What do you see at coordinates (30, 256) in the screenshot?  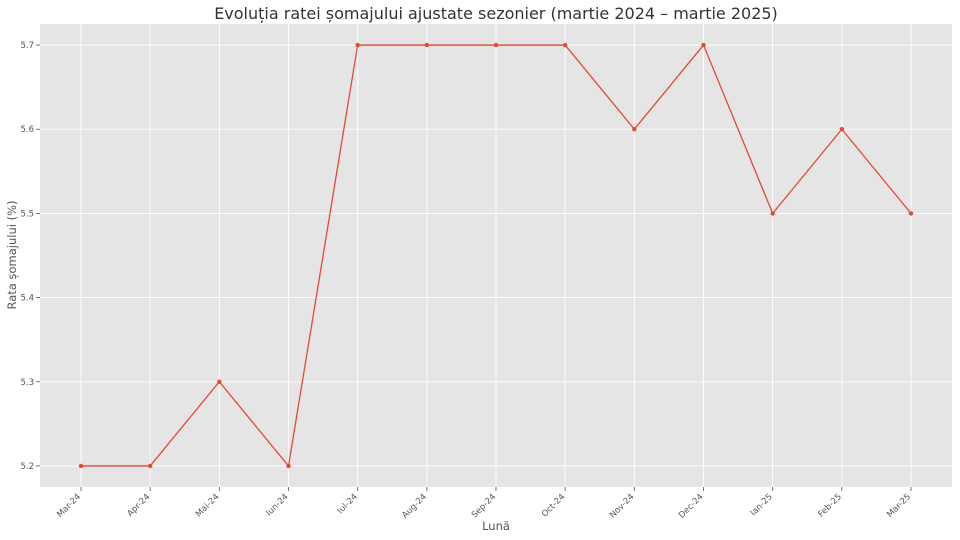 I see `y-axis: 5.2 5.3 5.4 5.5 5.6 5.7` at bounding box center [30, 256].